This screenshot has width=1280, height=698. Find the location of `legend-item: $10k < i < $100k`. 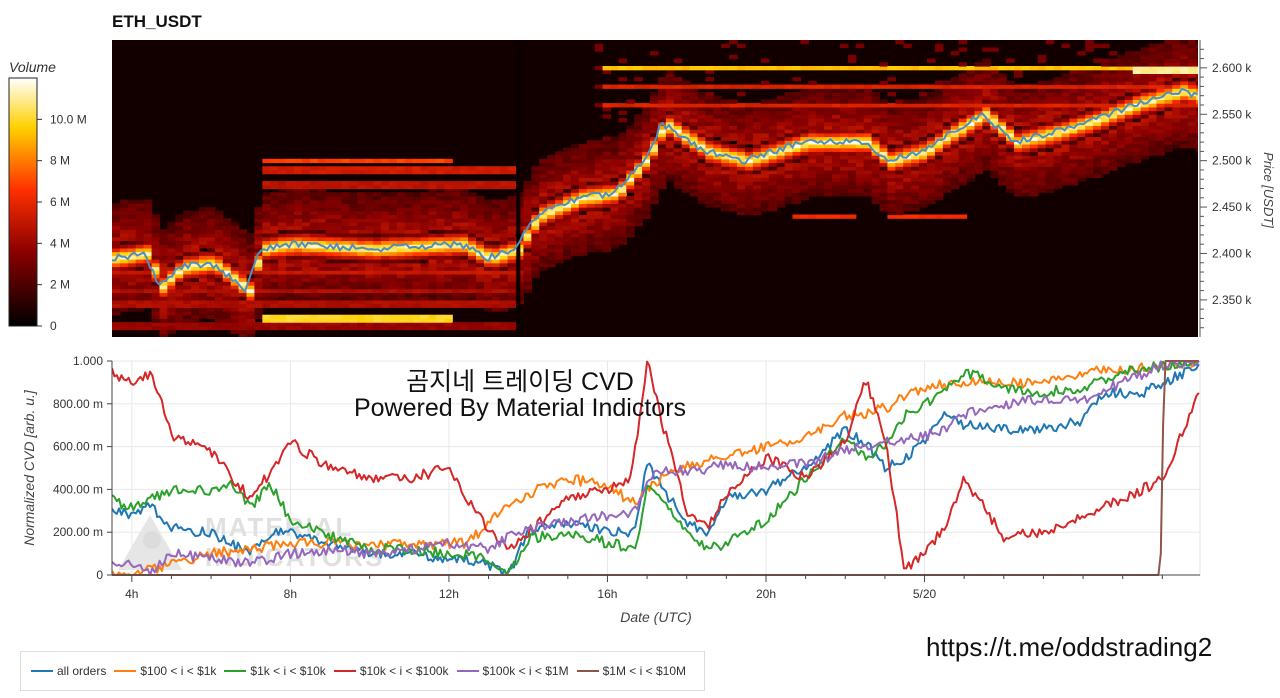

legend-item: $10k < i < $100k is located at coordinates (391, 671).